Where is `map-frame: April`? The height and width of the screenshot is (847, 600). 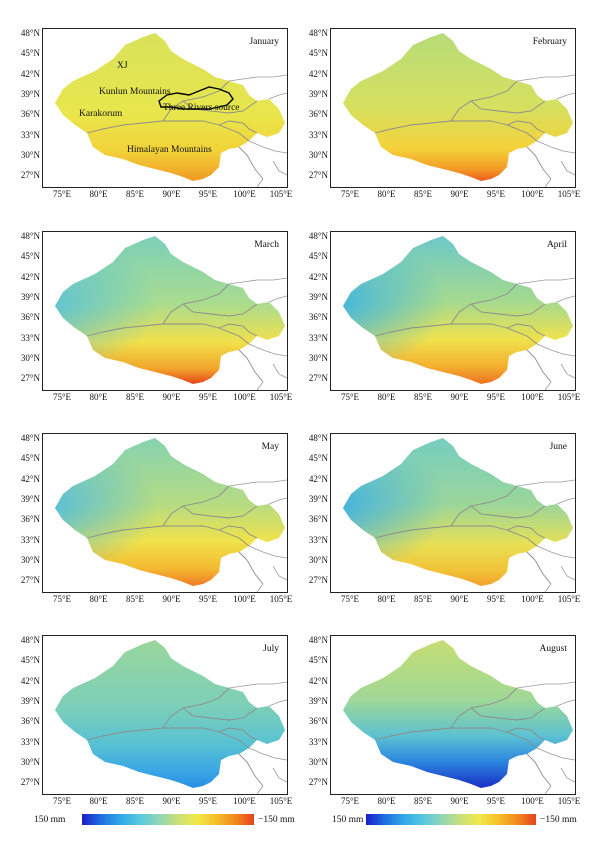
map-frame: April is located at coordinates (453, 311).